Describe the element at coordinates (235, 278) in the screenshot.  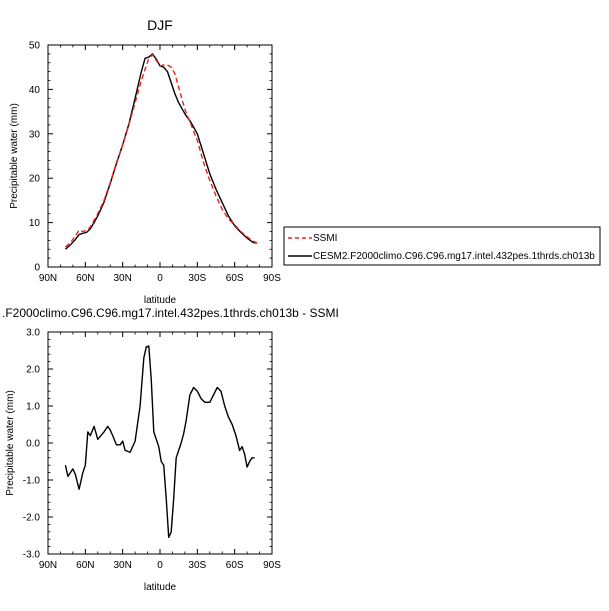
I see `top-xtick-label: 60S` at that location.